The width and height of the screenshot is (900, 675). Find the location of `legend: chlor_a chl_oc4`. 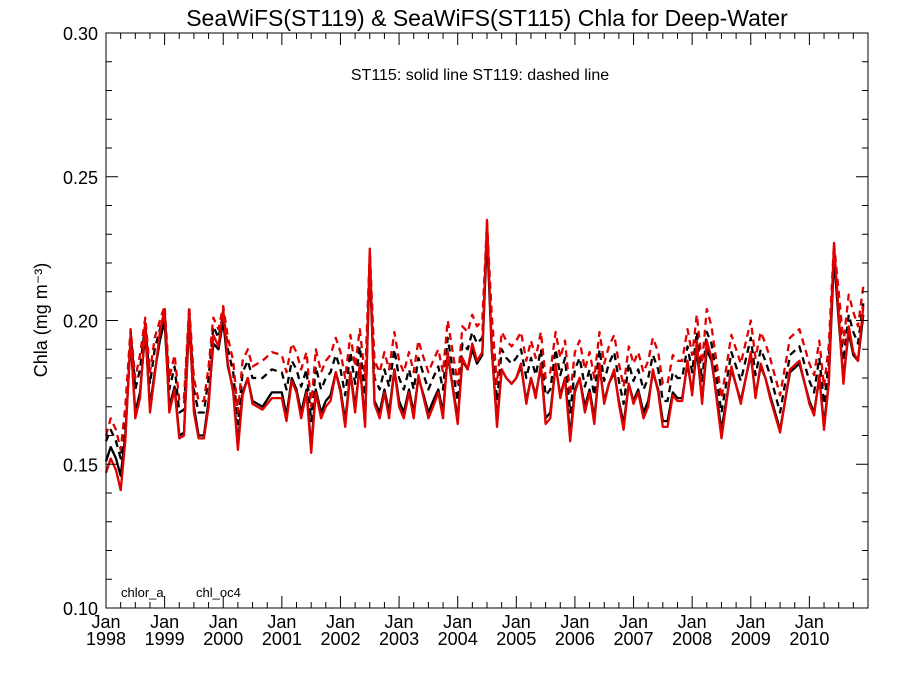

legend: chlor_a chl_oc4 is located at coordinates (181, 592).